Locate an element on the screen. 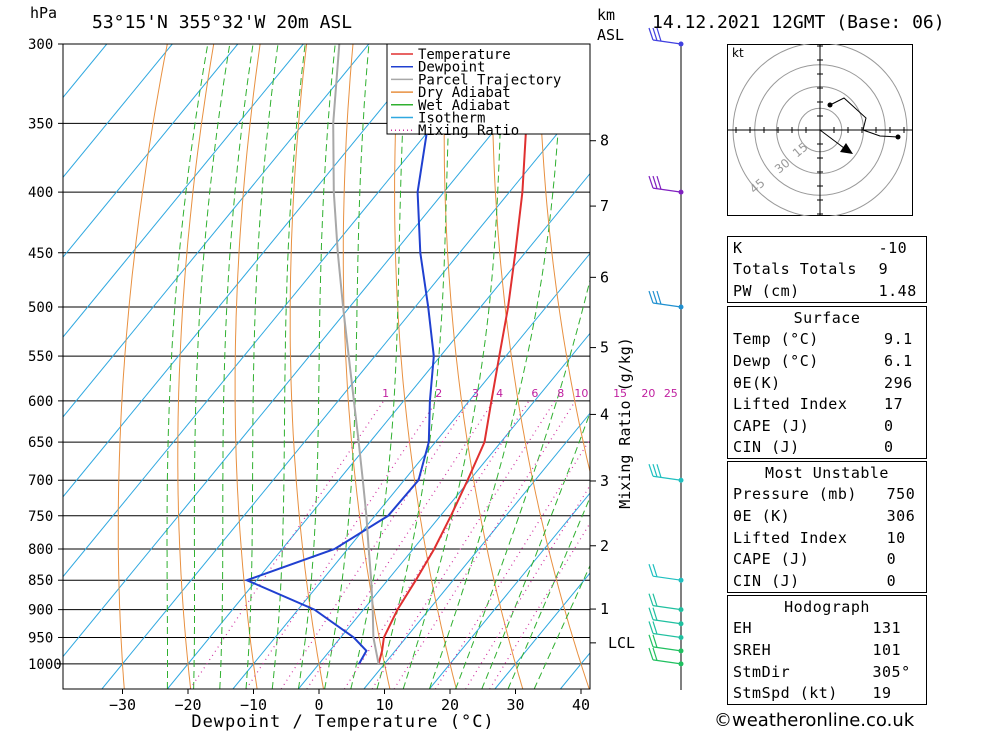  x-axis-label: Dewpoint / Temperature (°C) is located at coordinates (342, 722).